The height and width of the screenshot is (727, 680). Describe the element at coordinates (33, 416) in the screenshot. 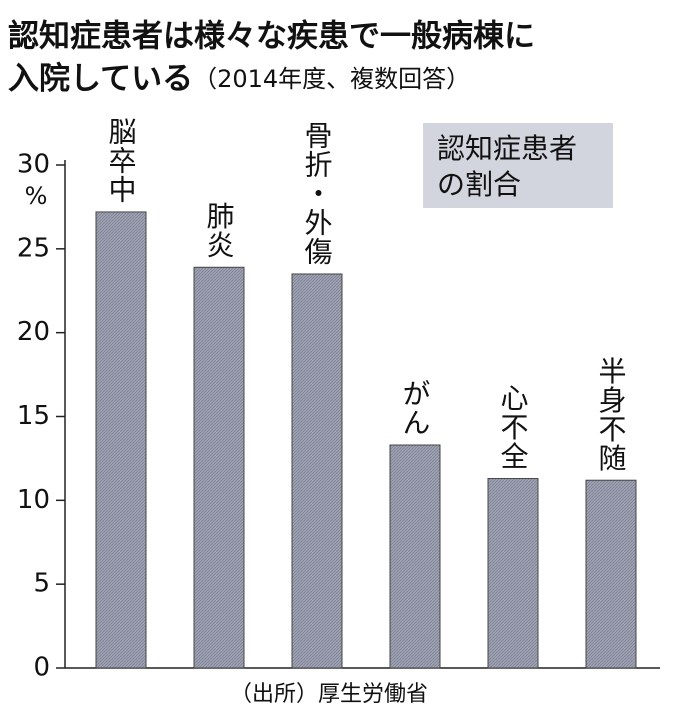

I see `y-tick-label: 15` at that location.